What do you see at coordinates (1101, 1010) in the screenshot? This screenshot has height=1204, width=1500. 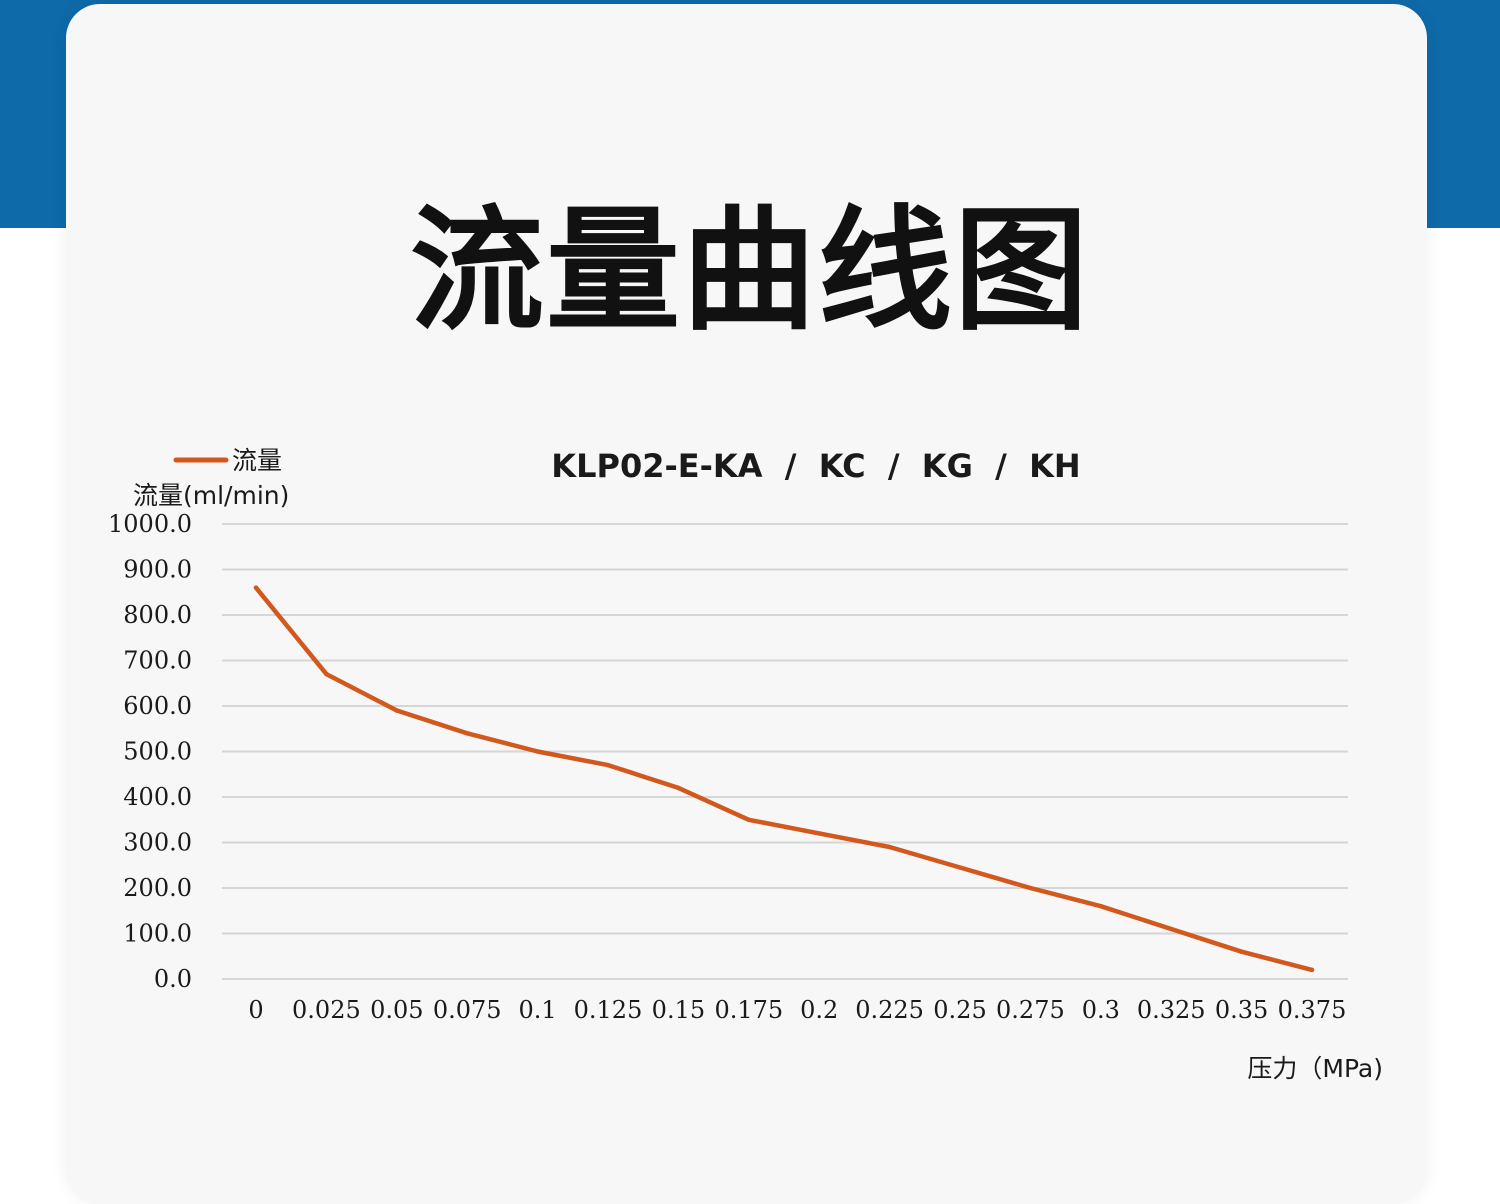 I see `x-tick-label: 0.3` at bounding box center [1101, 1010].